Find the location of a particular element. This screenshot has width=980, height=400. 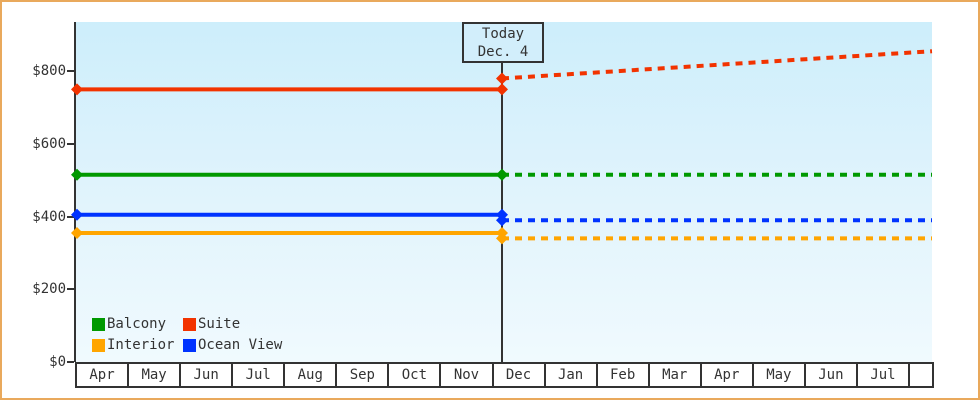

legend-label: Ocean View is located at coordinates (240, 345).